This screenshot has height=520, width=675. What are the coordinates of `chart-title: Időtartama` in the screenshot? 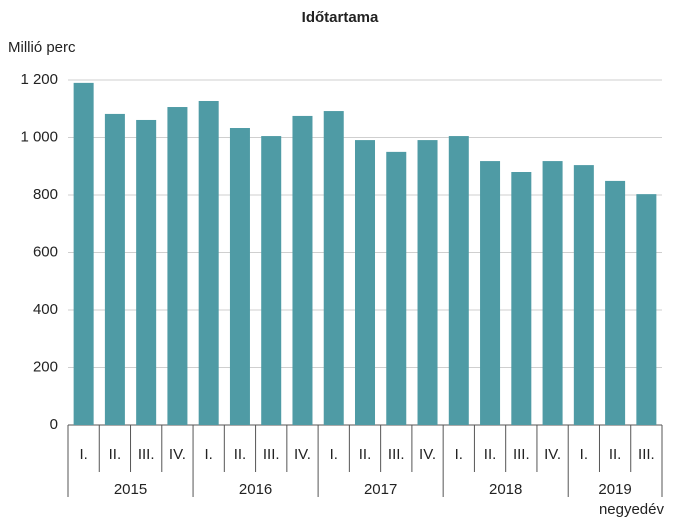 It's located at (340, 17).